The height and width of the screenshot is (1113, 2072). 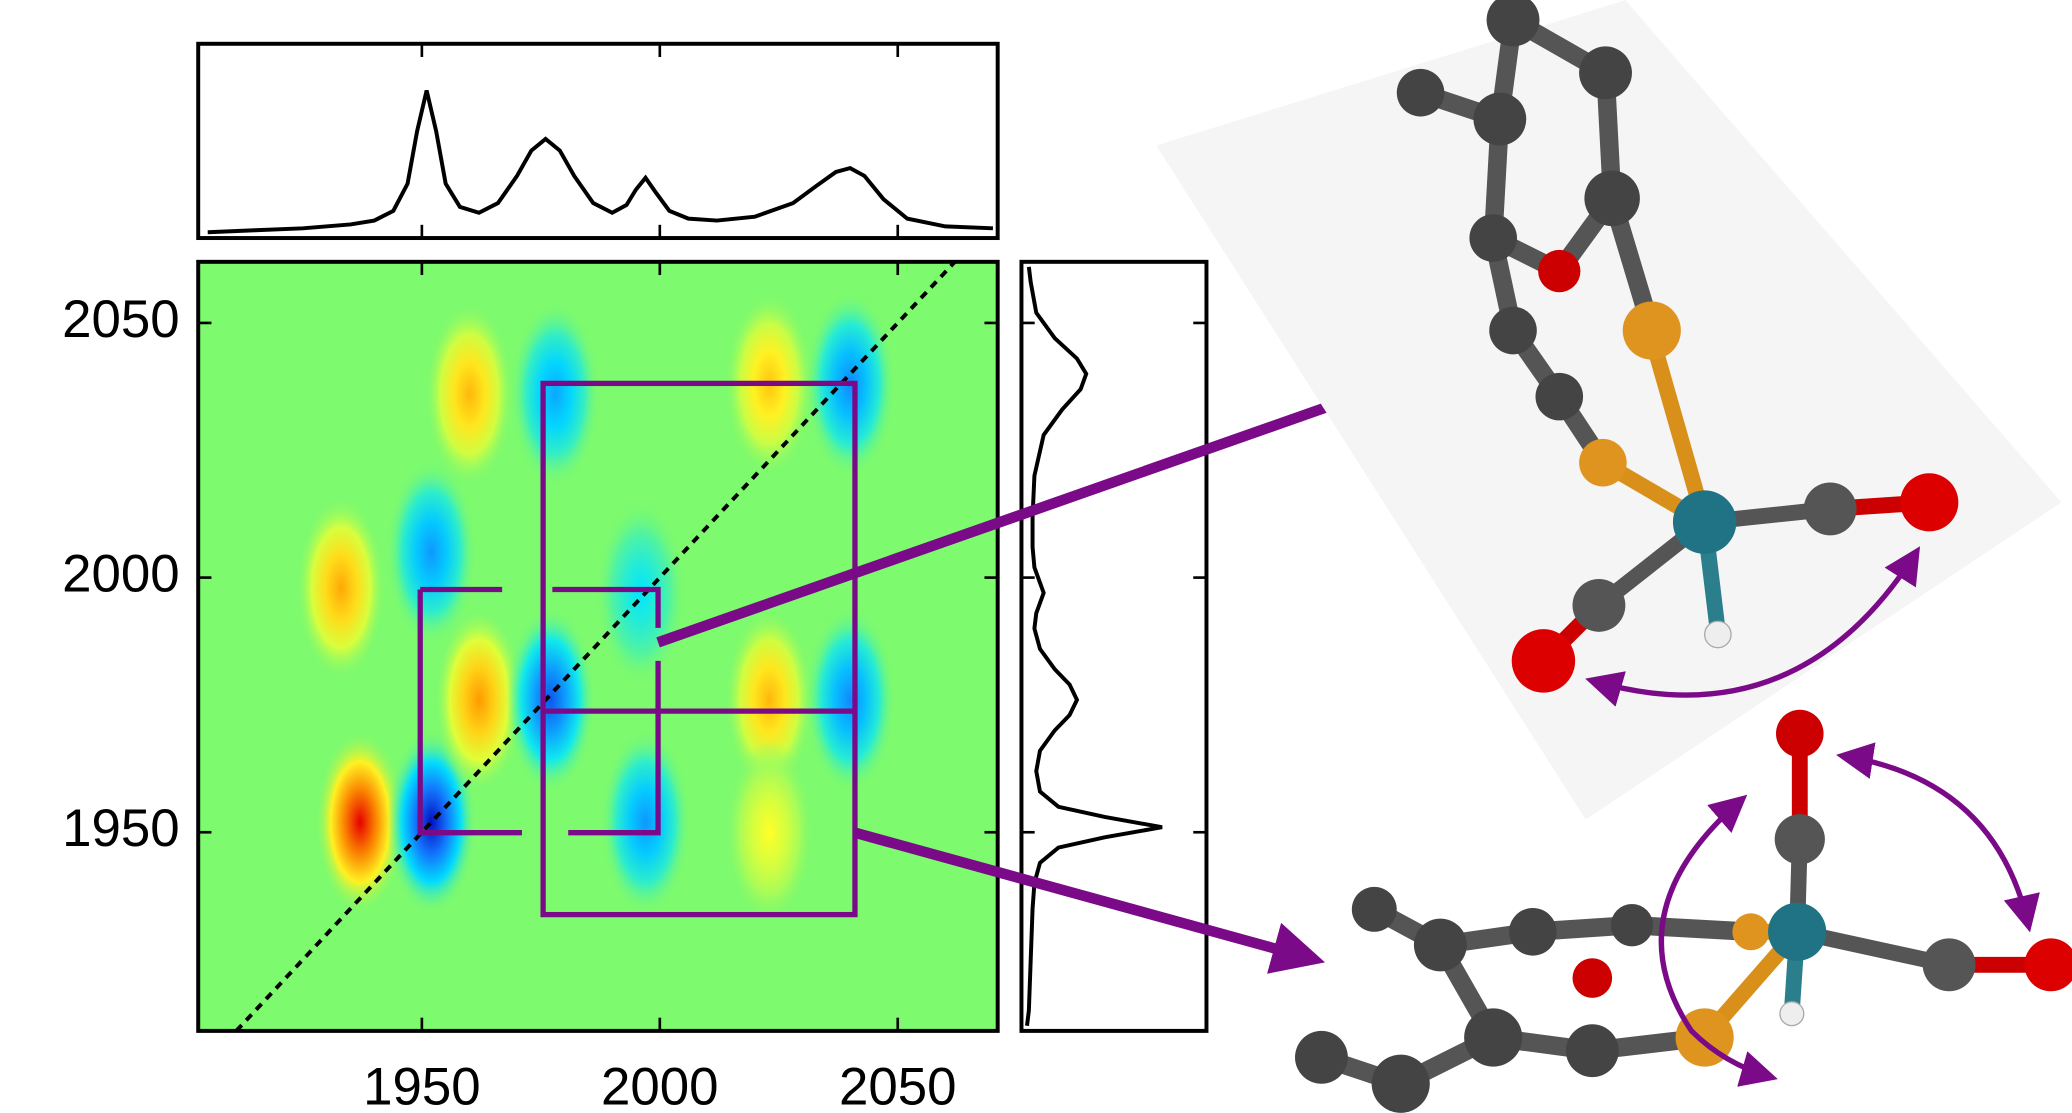 I want to click on y-tick-label: 1950, so click(x=121, y=828).